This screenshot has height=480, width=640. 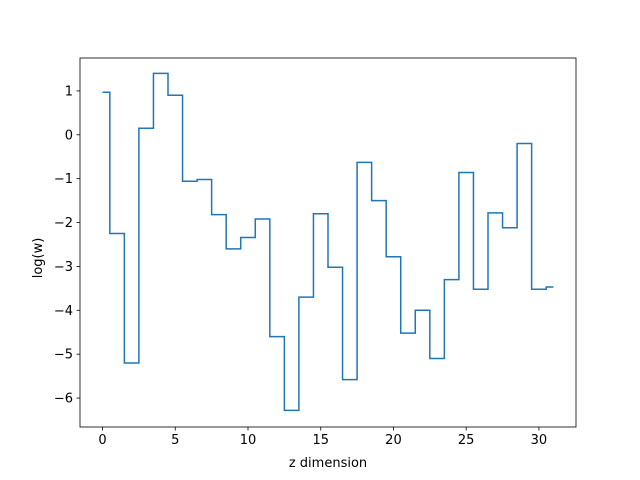 I want to click on x-tick-label: 10, so click(x=248, y=440).